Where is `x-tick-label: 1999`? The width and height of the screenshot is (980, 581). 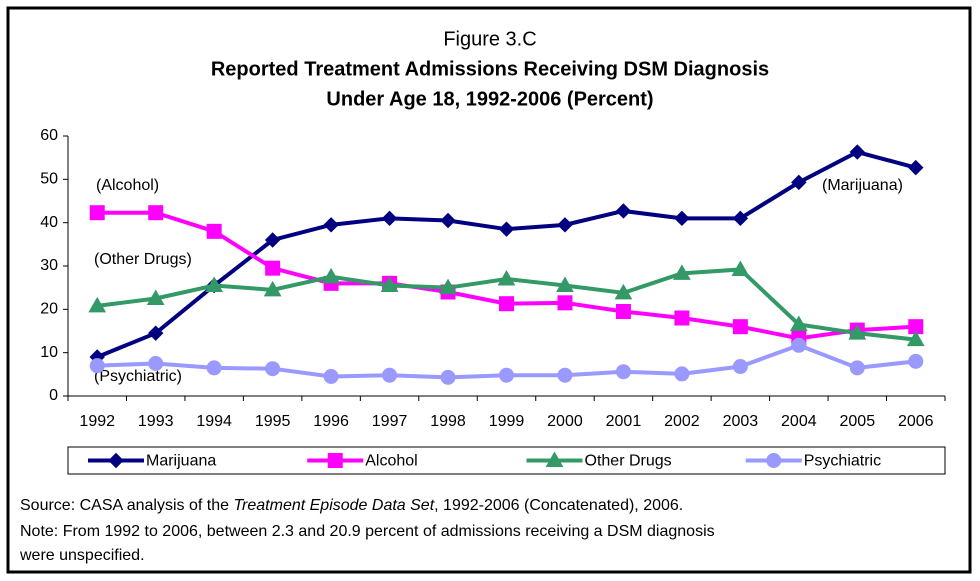 x-tick-label: 1999 is located at coordinates (507, 421).